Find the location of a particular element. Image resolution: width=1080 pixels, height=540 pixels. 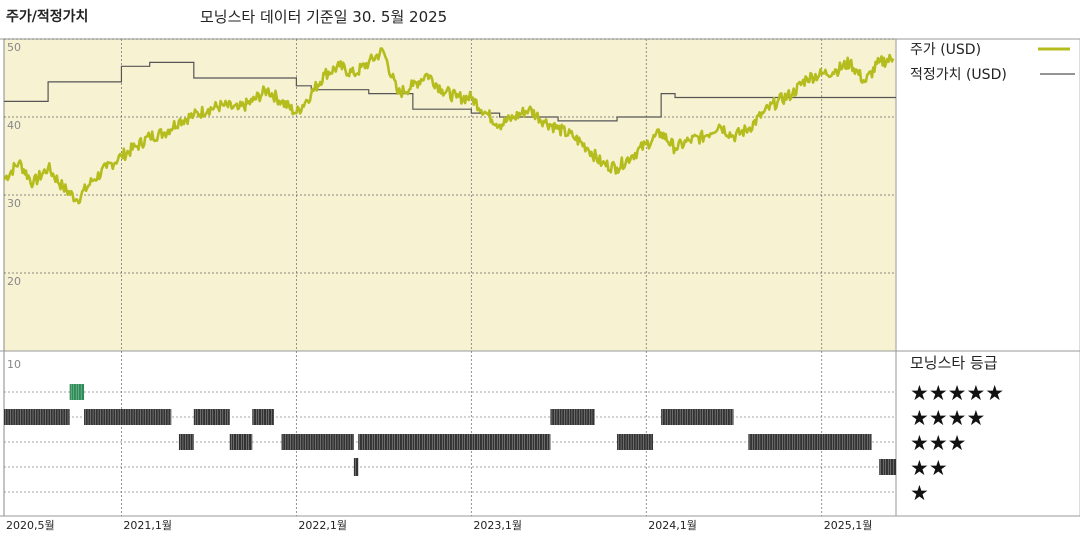

date-tick-label: 2021,1월 is located at coordinates (147, 525).